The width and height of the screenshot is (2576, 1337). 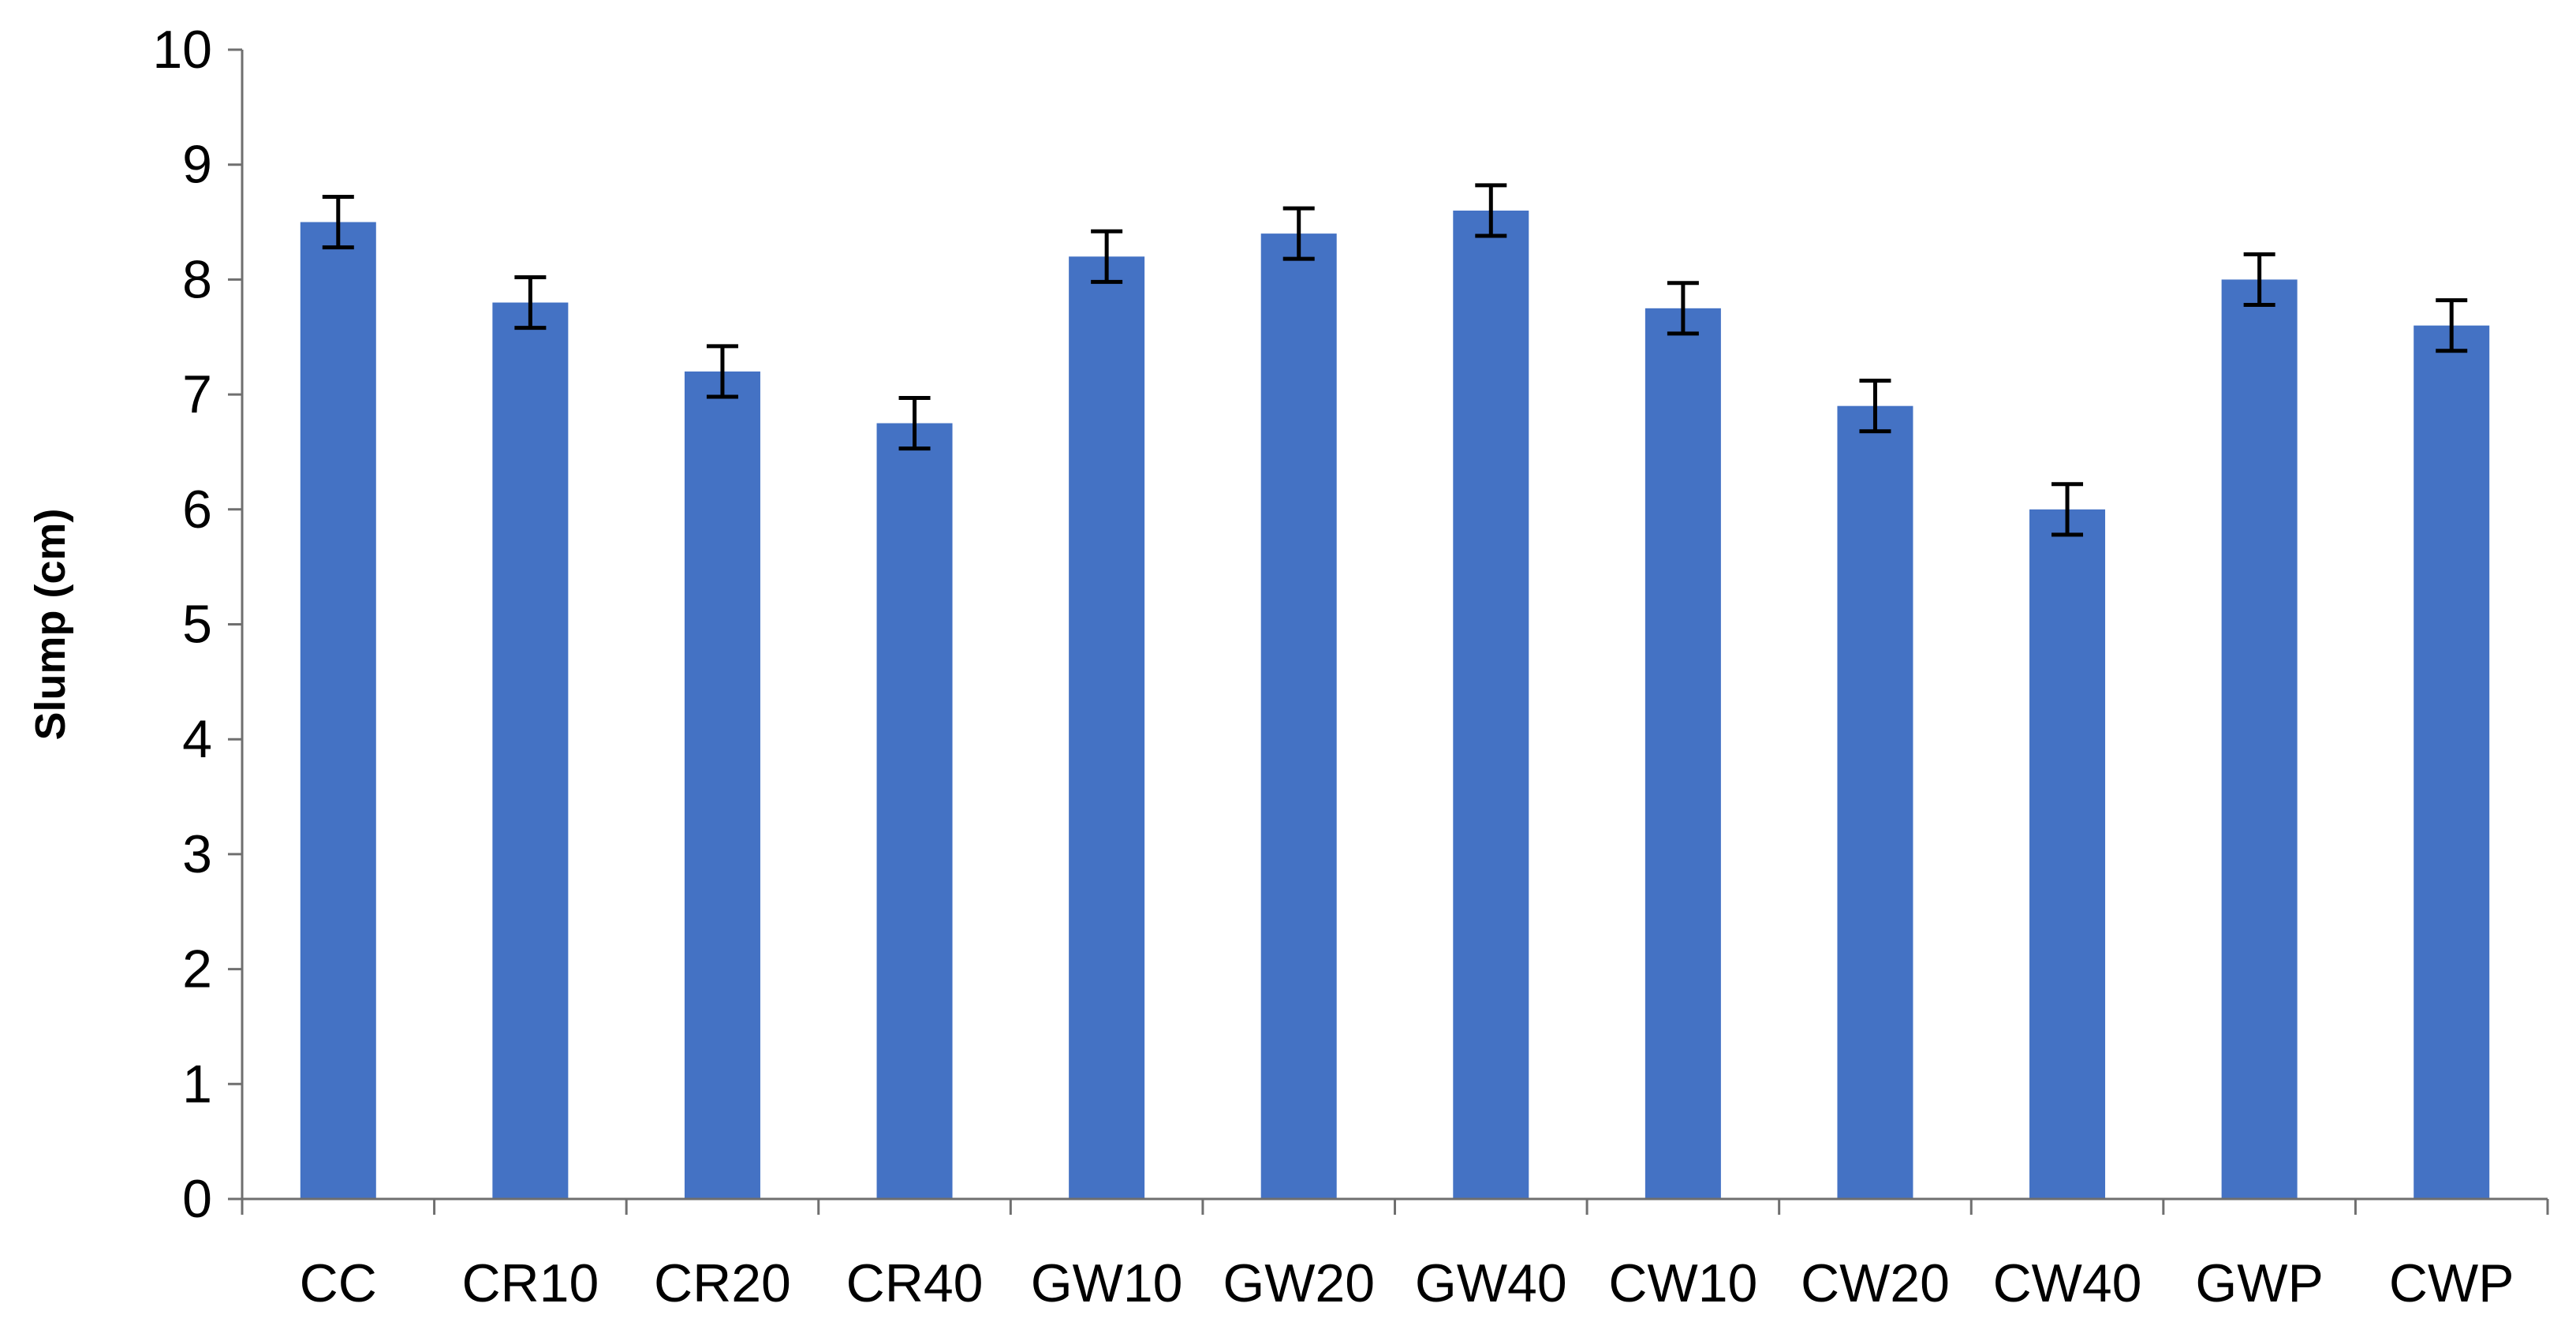 I want to click on y-axis-title: Slump (cm), so click(x=50, y=624).